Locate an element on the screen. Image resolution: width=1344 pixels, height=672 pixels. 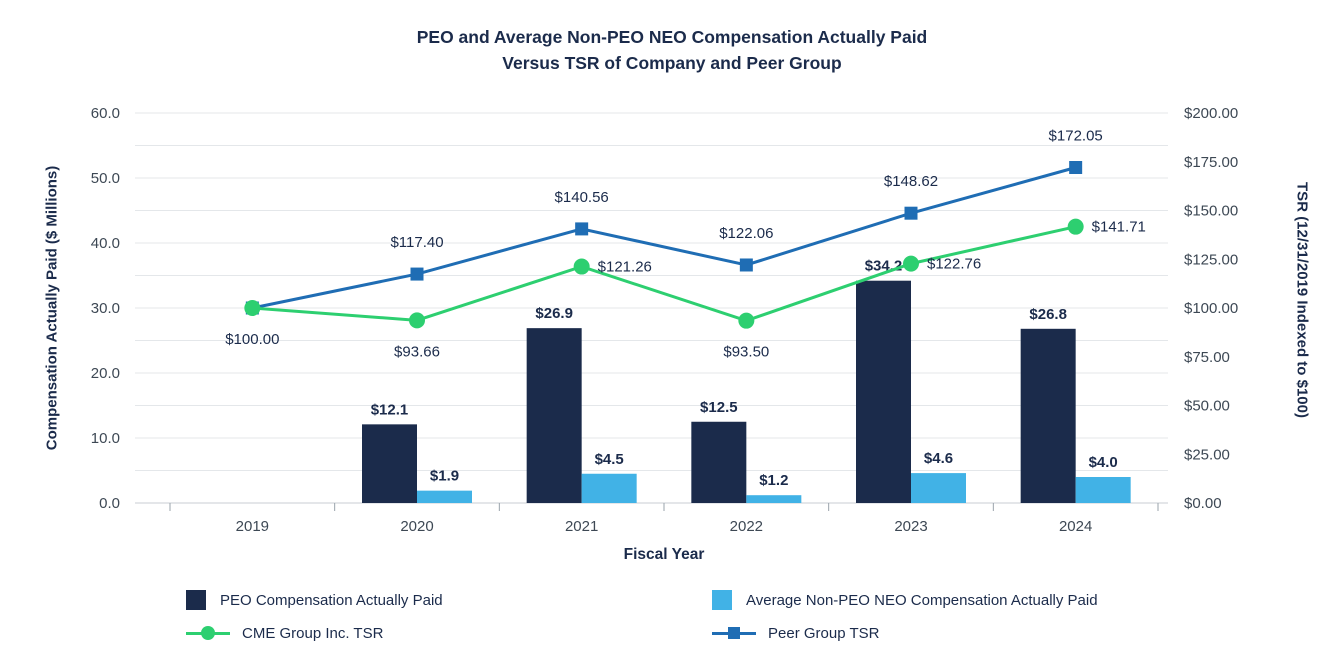
bar-value-label: $12.1 is located at coordinates (390, 409).